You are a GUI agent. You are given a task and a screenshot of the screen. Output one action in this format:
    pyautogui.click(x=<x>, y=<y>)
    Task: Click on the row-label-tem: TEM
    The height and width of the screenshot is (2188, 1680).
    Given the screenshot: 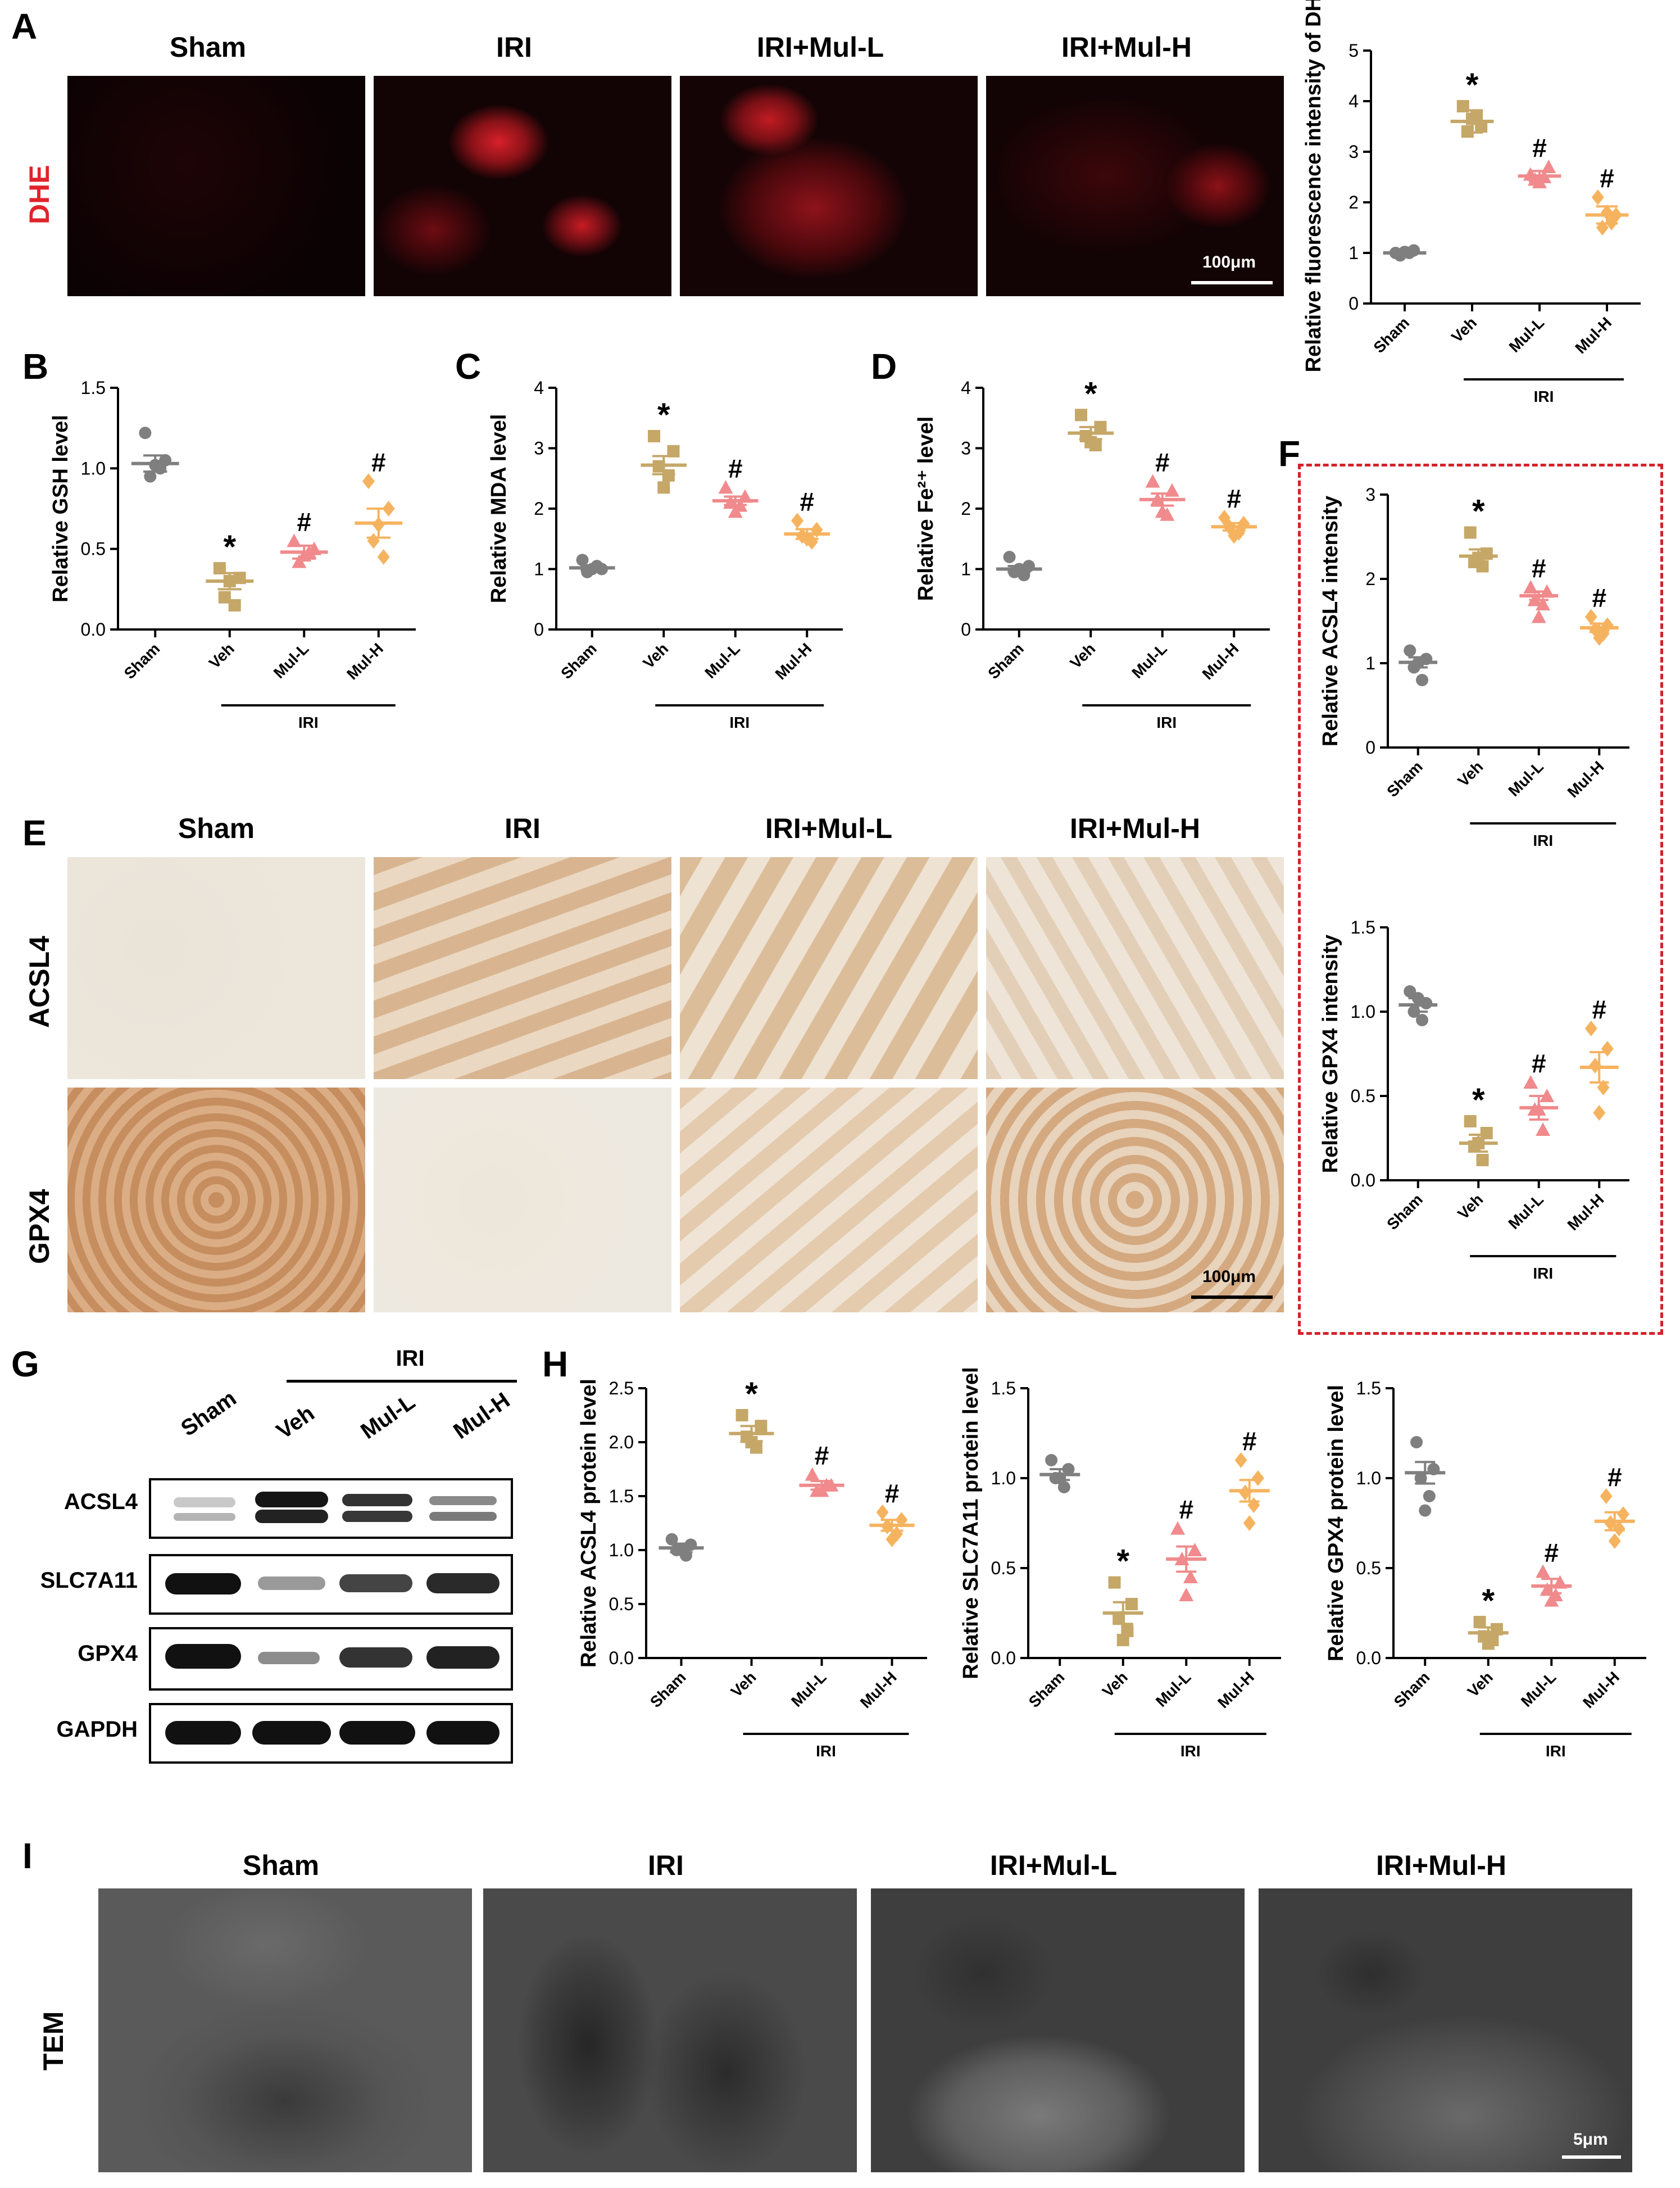 What is the action you would take?
    pyautogui.click(x=53, y=2041)
    